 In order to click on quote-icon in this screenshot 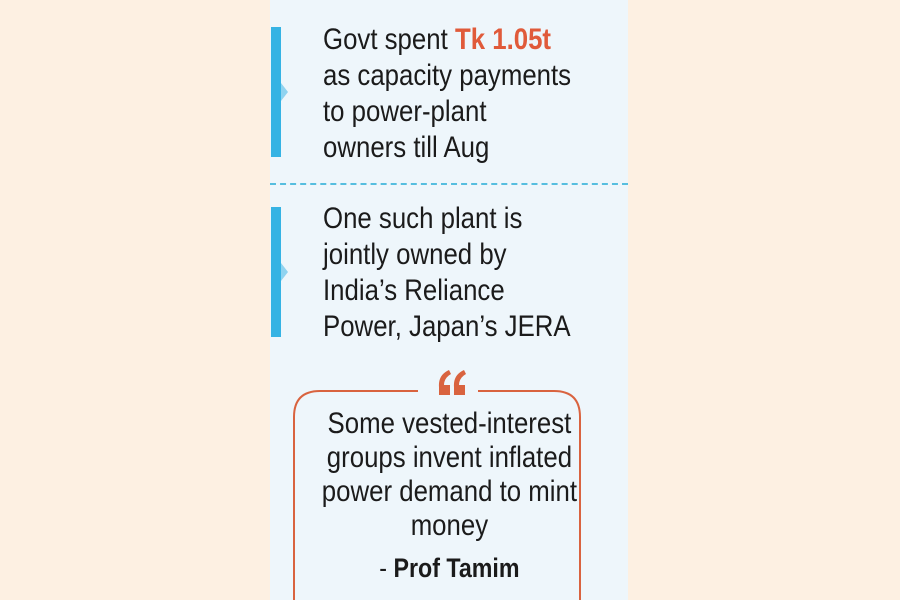, I will do `click(452, 382)`.